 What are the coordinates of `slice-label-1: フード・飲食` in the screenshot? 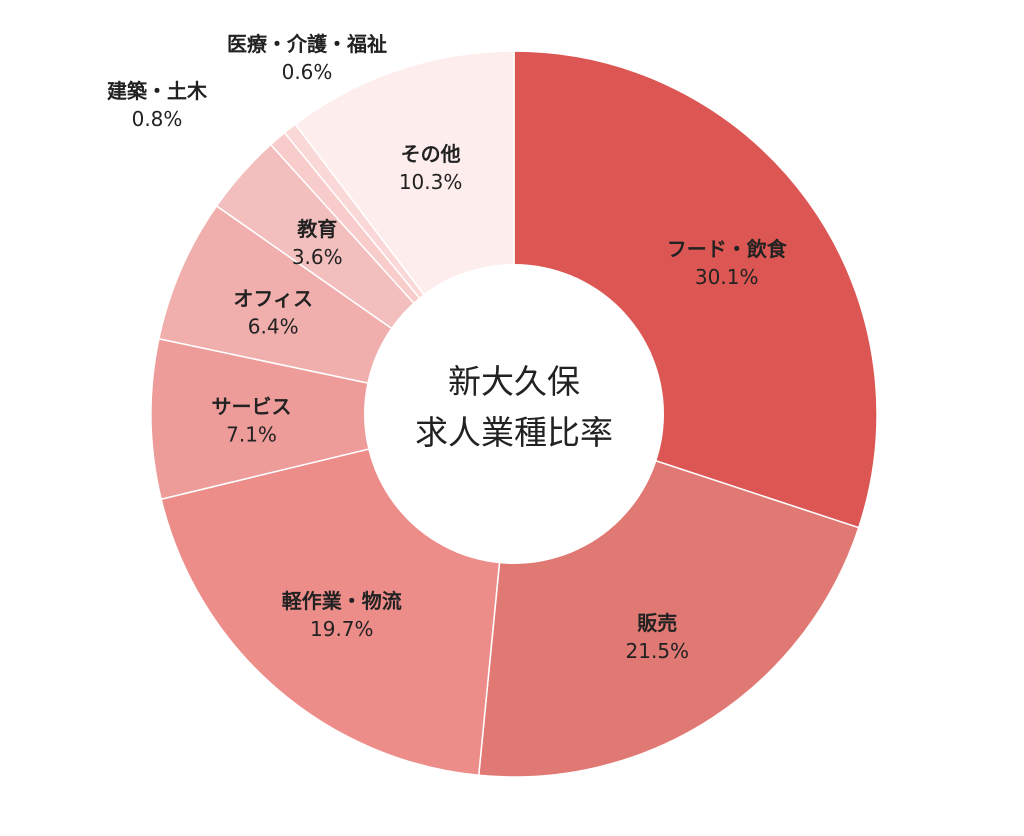 It's located at (727, 249).